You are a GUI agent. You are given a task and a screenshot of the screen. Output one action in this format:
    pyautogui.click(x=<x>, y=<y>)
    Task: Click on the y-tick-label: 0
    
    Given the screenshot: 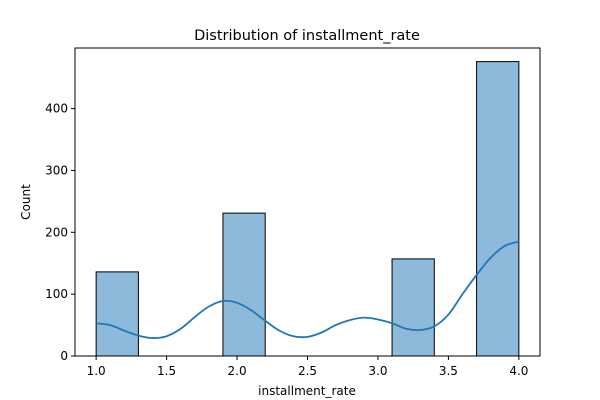 What is the action you would take?
    pyautogui.click(x=64, y=356)
    